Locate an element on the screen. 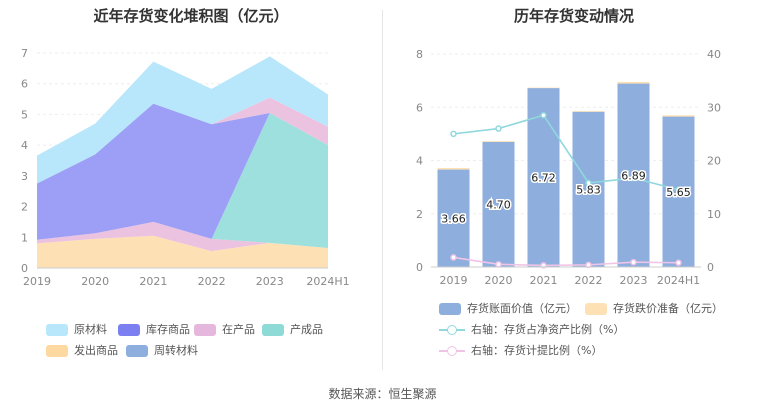 This screenshot has width=765, height=413. bar-value-label: 6.72 is located at coordinates (543, 178).